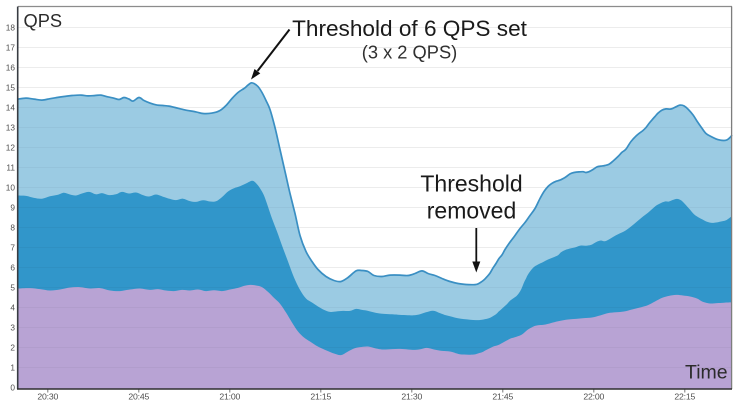 The height and width of the screenshot is (409, 744). I want to click on svg-text: 8, so click(12, 227).